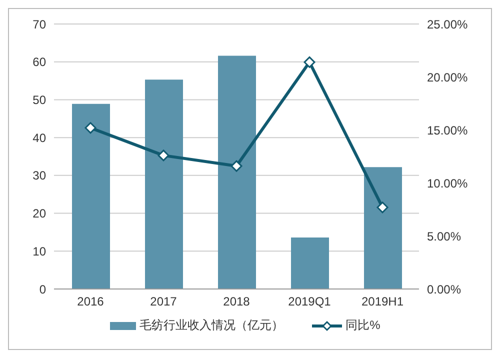 The image size is (500, 362). I want to click on y2-tick-label: 0.00%, so click(444, 289).